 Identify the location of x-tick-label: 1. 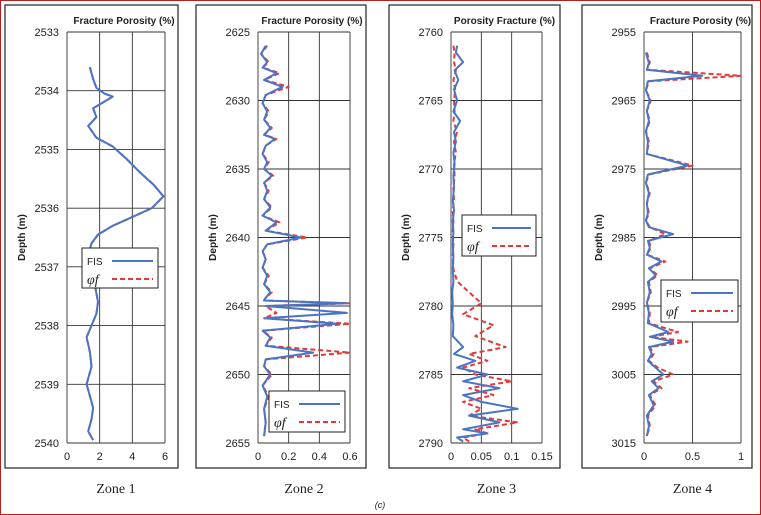
(741, 457).